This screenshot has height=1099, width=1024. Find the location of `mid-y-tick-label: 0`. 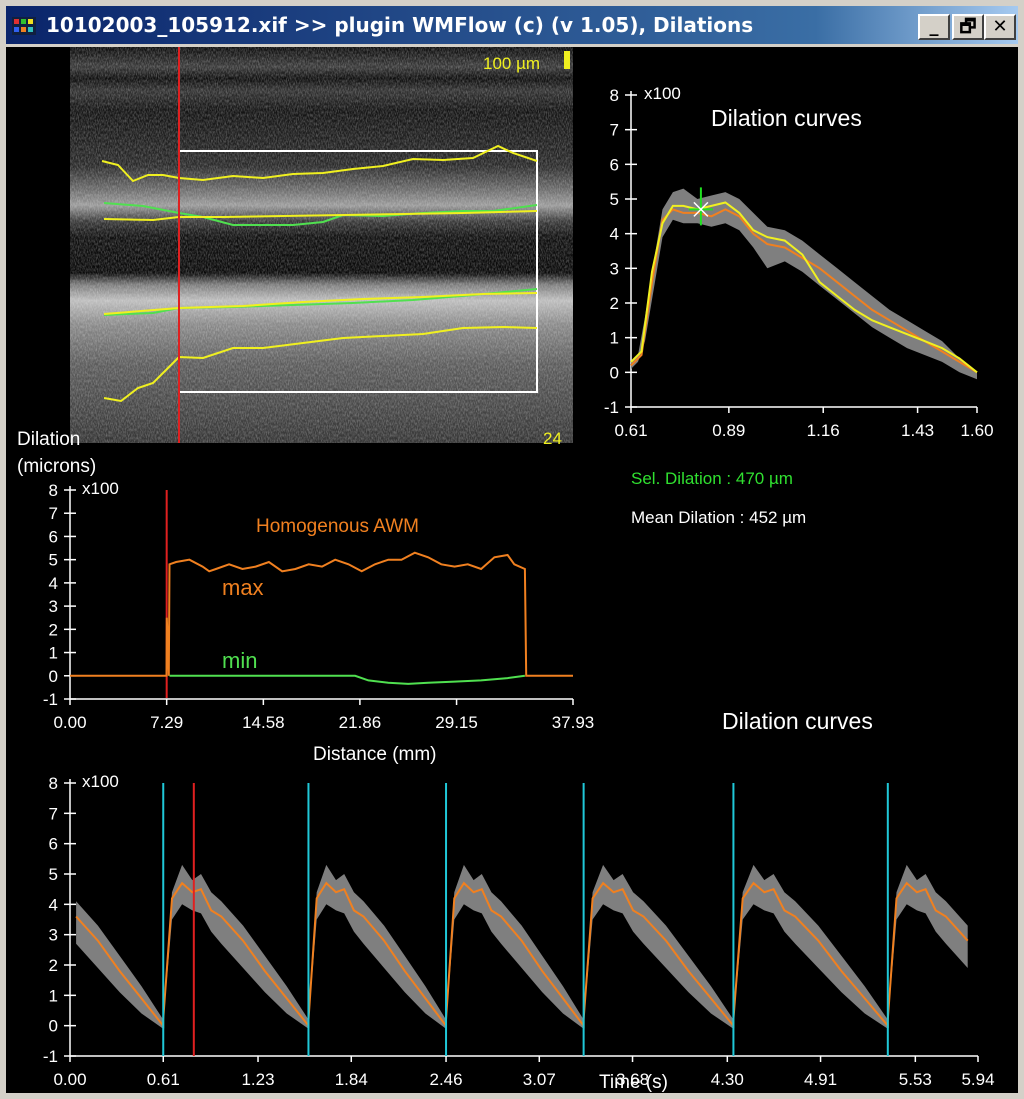

mid-y-tick-label: 0 is located at coordinates (53, 676).